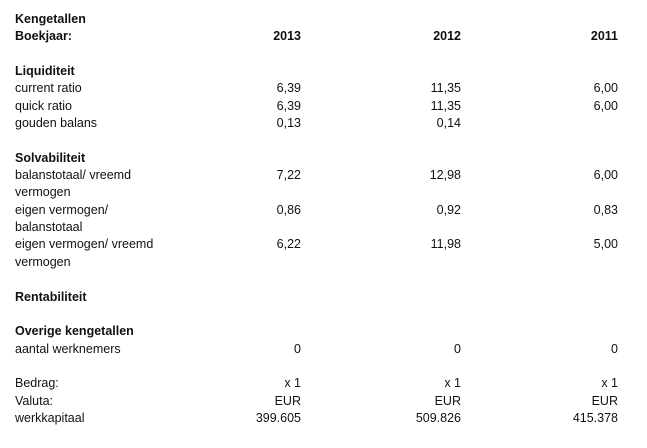 This screenshot has width=647, height=448. Describe the element at coordinates (50, 157) in the screenshot. I see `row-label: Solvabiliteit` at that location.